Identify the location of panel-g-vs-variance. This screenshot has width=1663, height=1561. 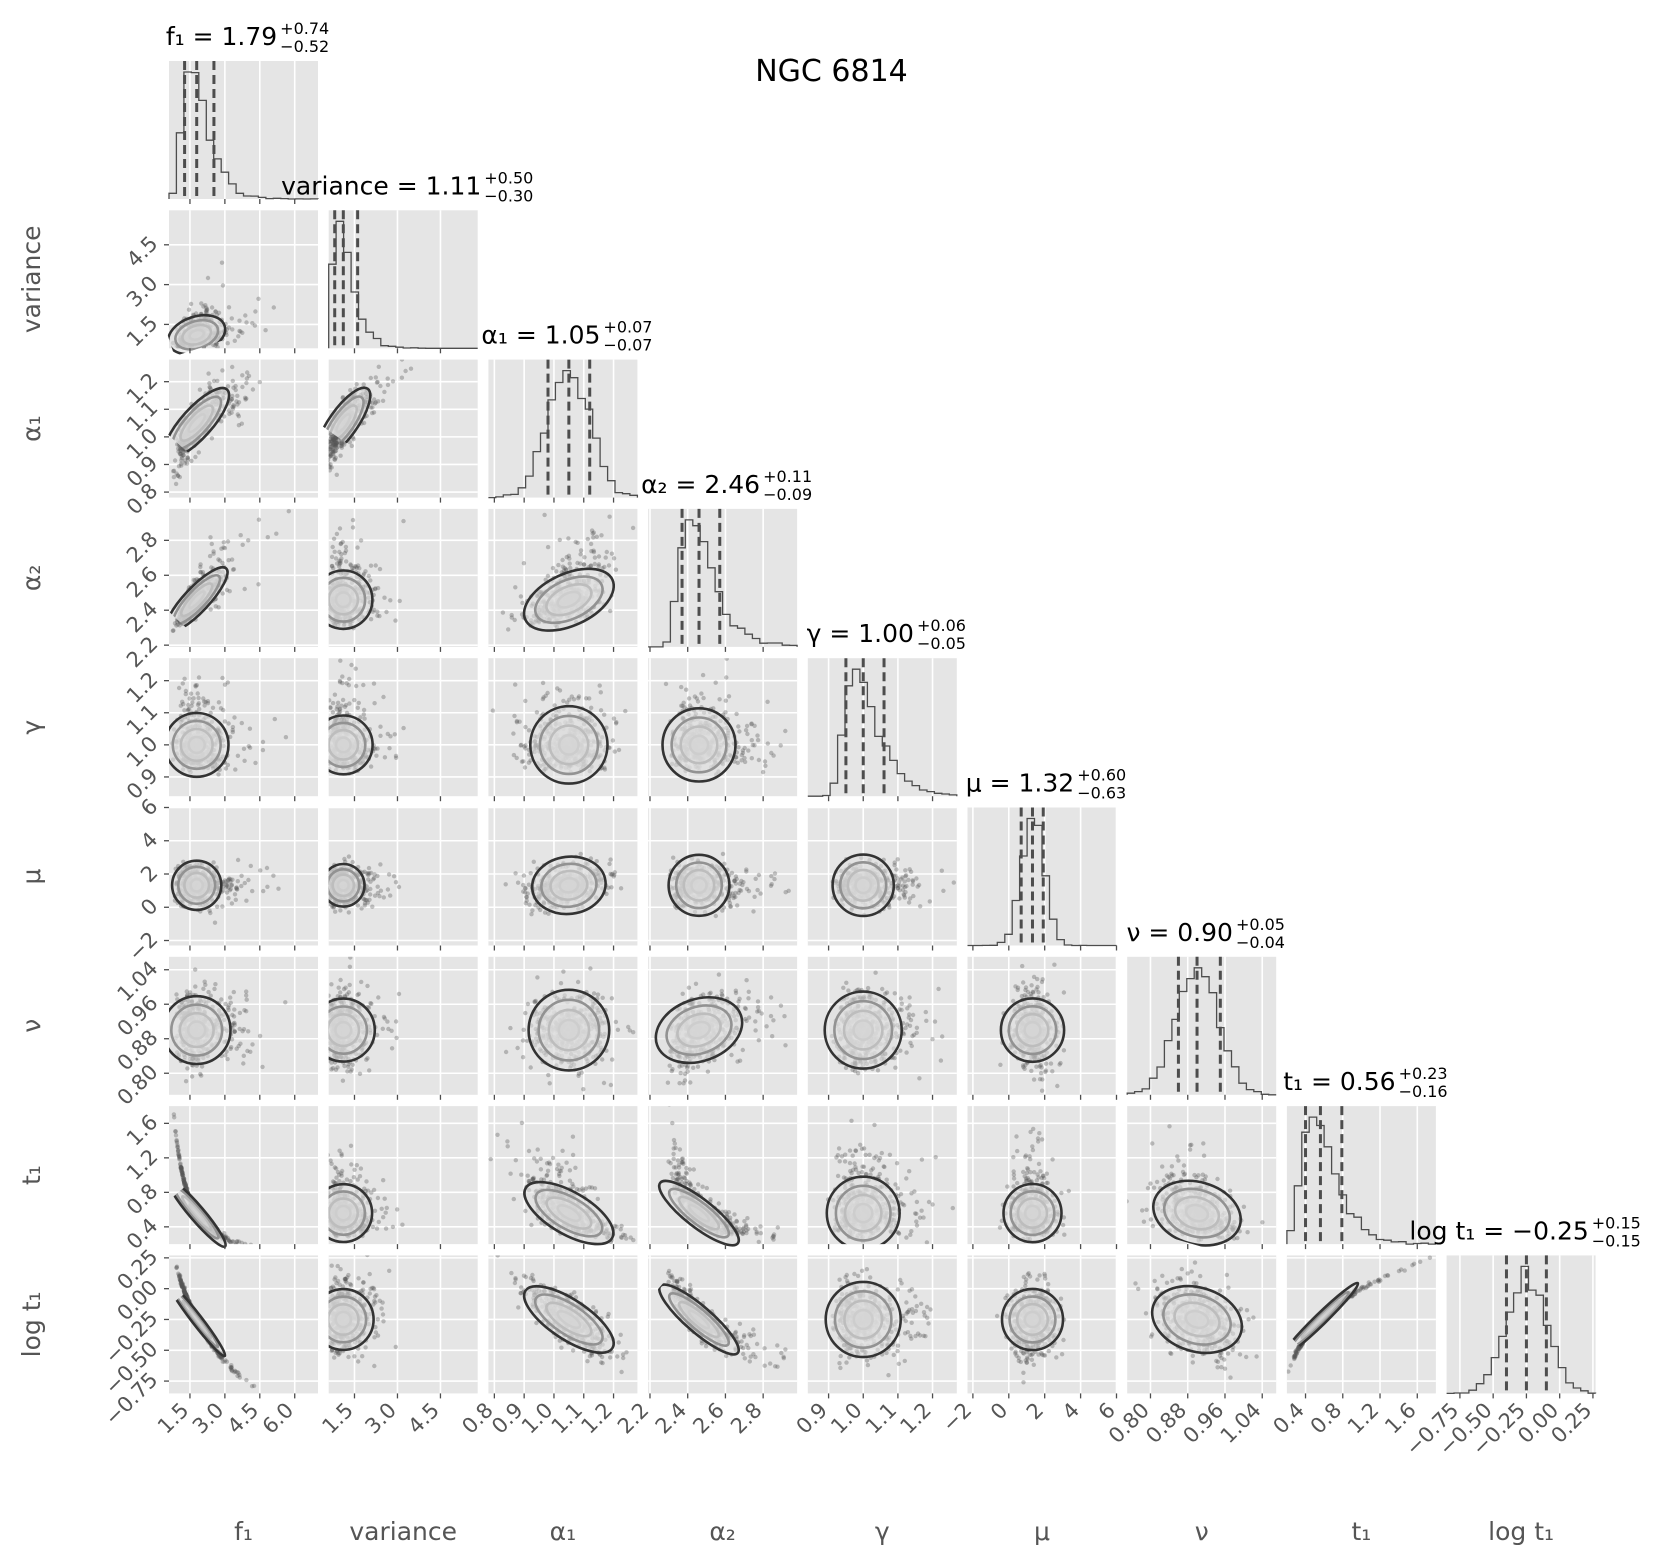
(403, 730).